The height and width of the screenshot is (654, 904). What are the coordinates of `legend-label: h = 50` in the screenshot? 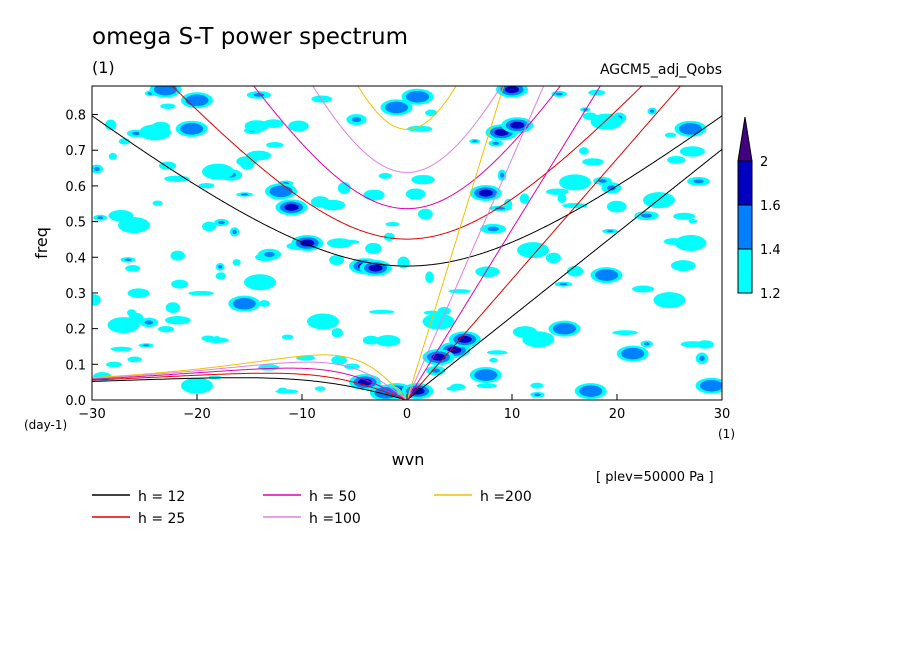 It's located at (332, 497).